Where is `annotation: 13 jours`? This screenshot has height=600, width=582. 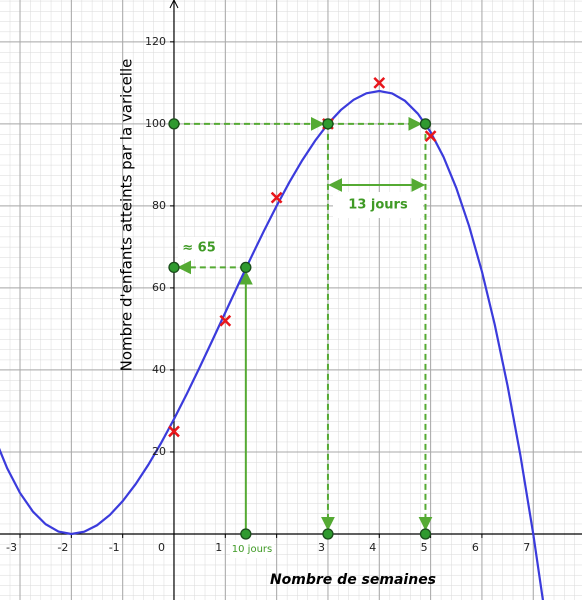
annotation: 13 jours is located at coordinates (378, 205).